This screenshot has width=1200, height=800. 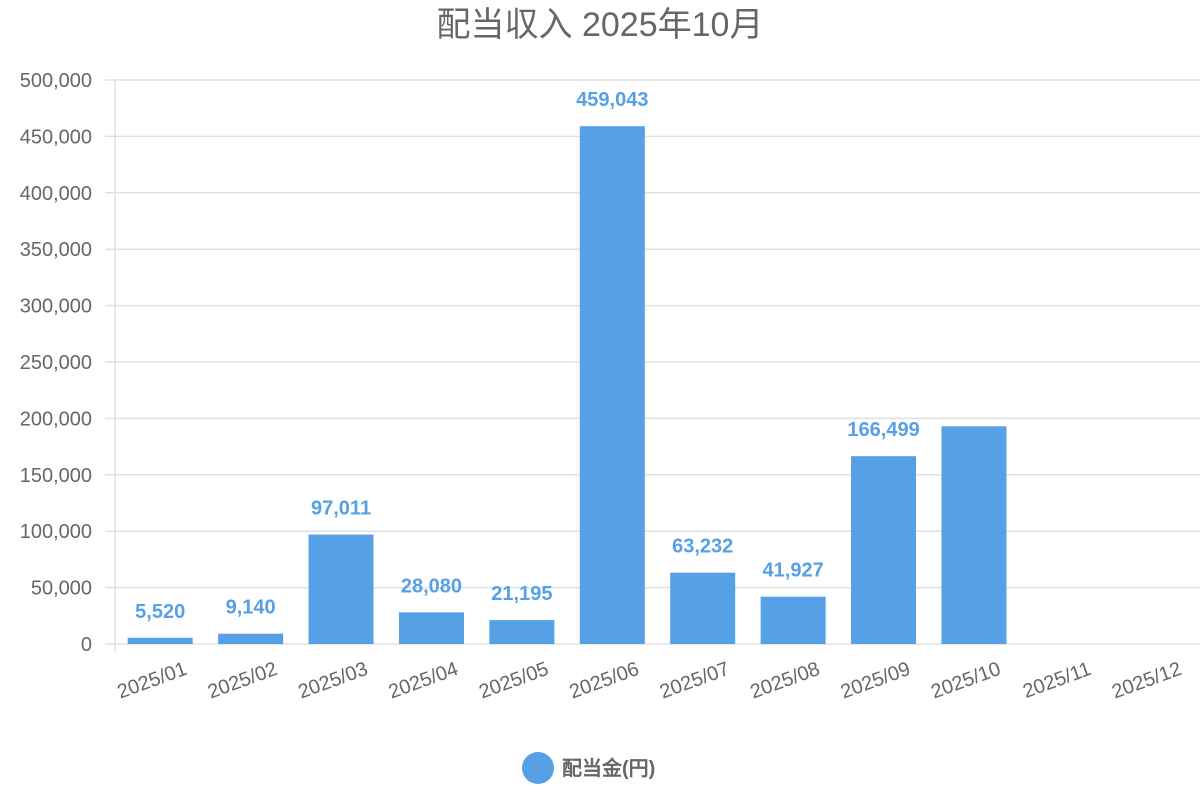 I want to click on bar-2025/07, so click(x=703, y=608).